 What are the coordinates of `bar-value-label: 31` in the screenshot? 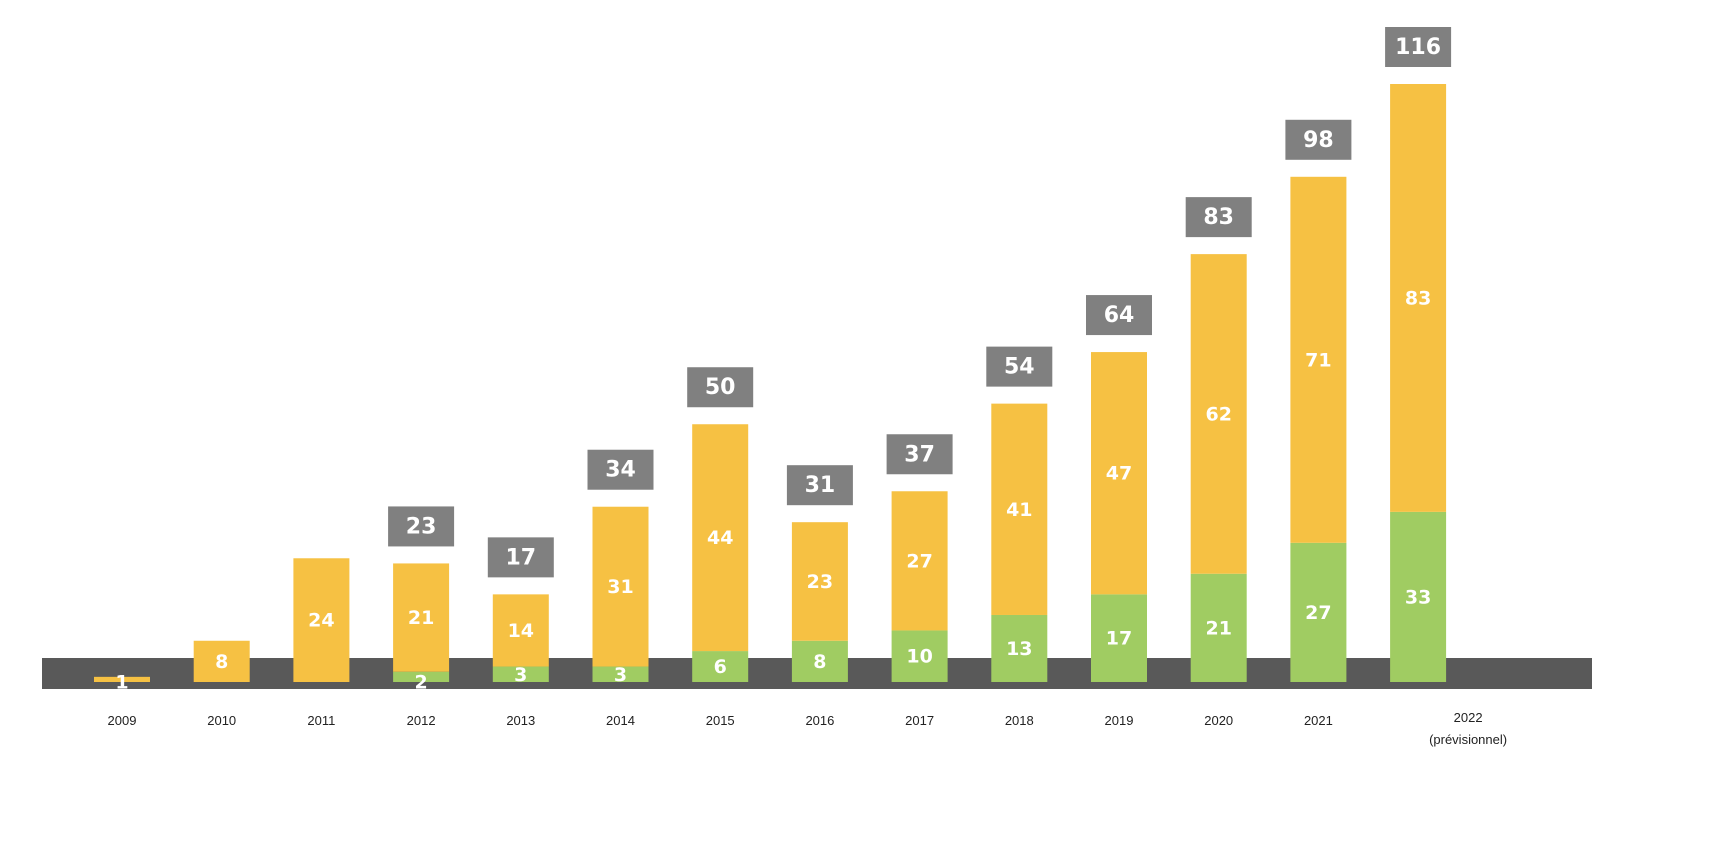 It's located at (620, 587).